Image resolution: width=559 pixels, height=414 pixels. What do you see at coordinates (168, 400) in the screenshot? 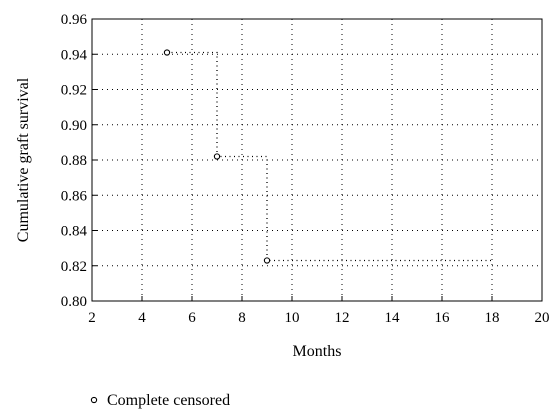
I see `legend-label: Complete censored` at bounding box center [168, 400].